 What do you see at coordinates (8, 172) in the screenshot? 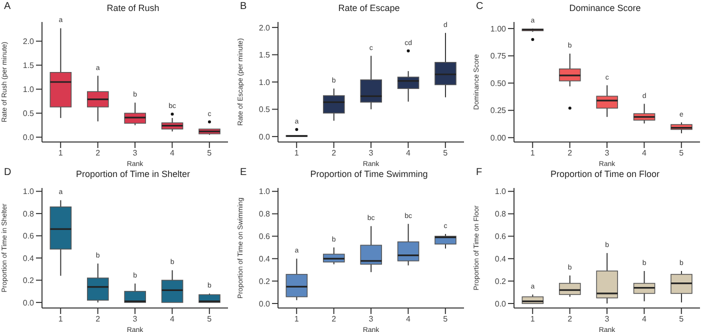
I see `text: D` at bounding box center [8, 172].